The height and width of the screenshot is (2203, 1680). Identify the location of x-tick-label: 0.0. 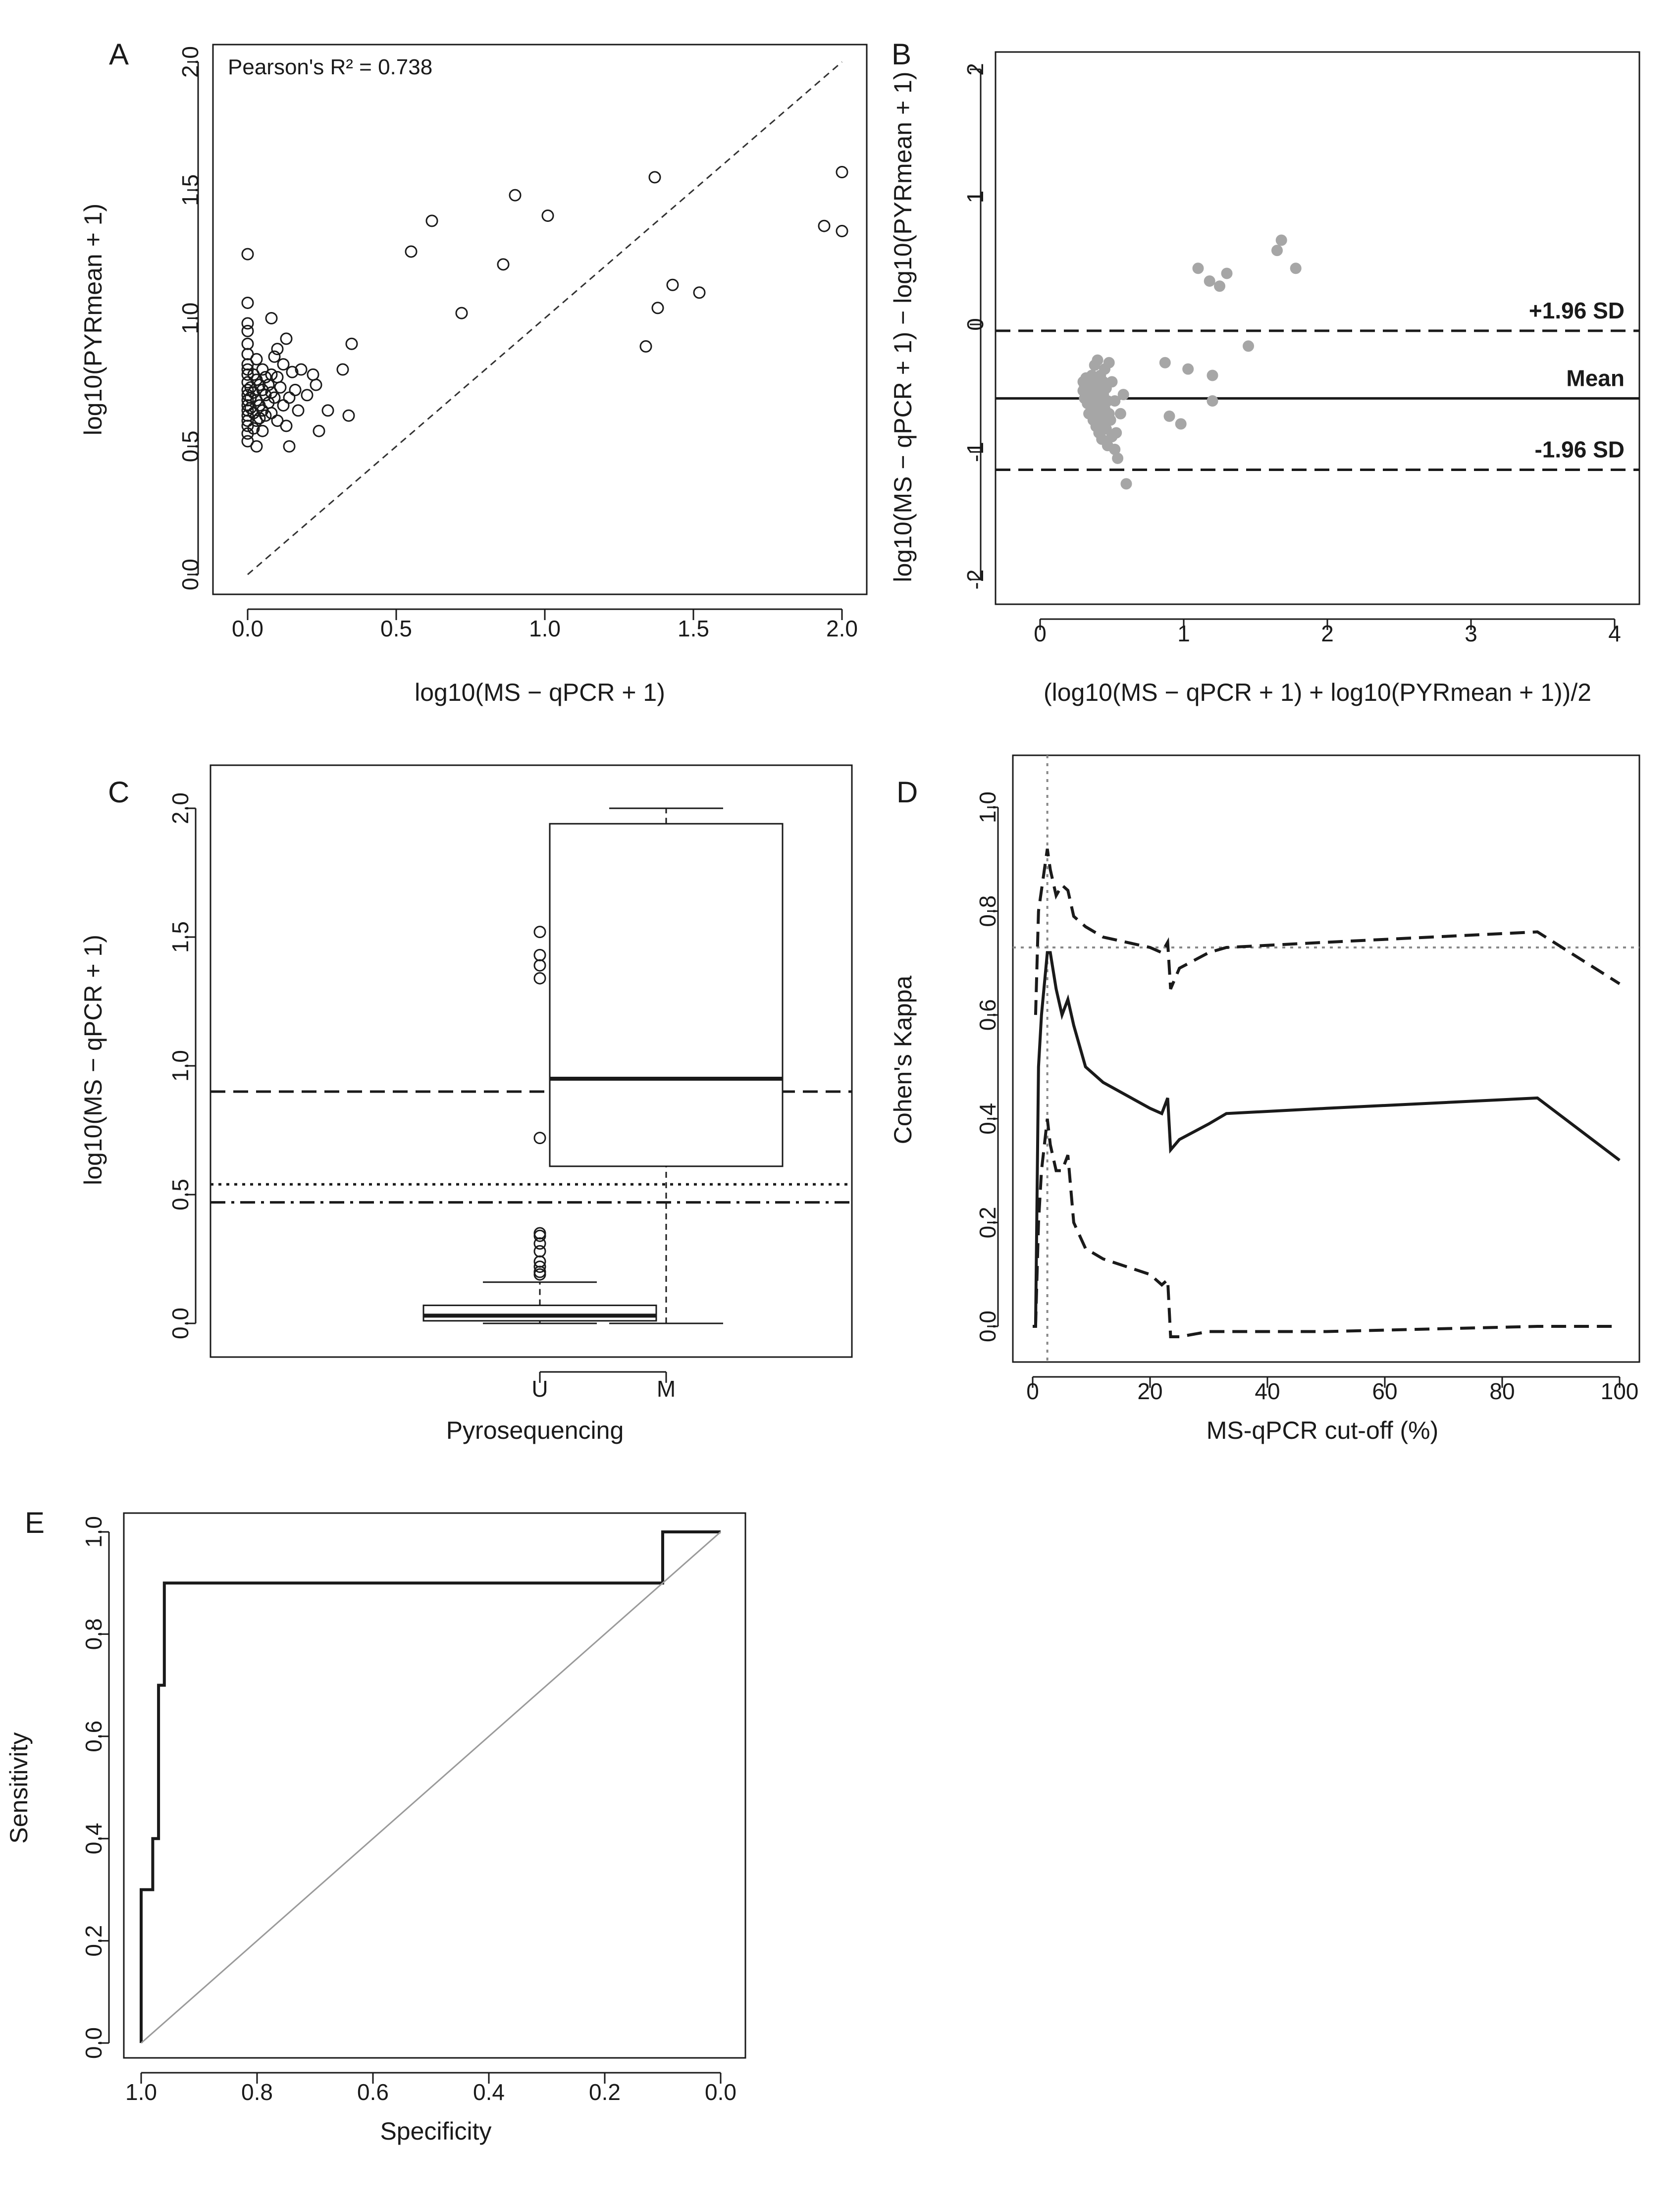
(720, 2092).